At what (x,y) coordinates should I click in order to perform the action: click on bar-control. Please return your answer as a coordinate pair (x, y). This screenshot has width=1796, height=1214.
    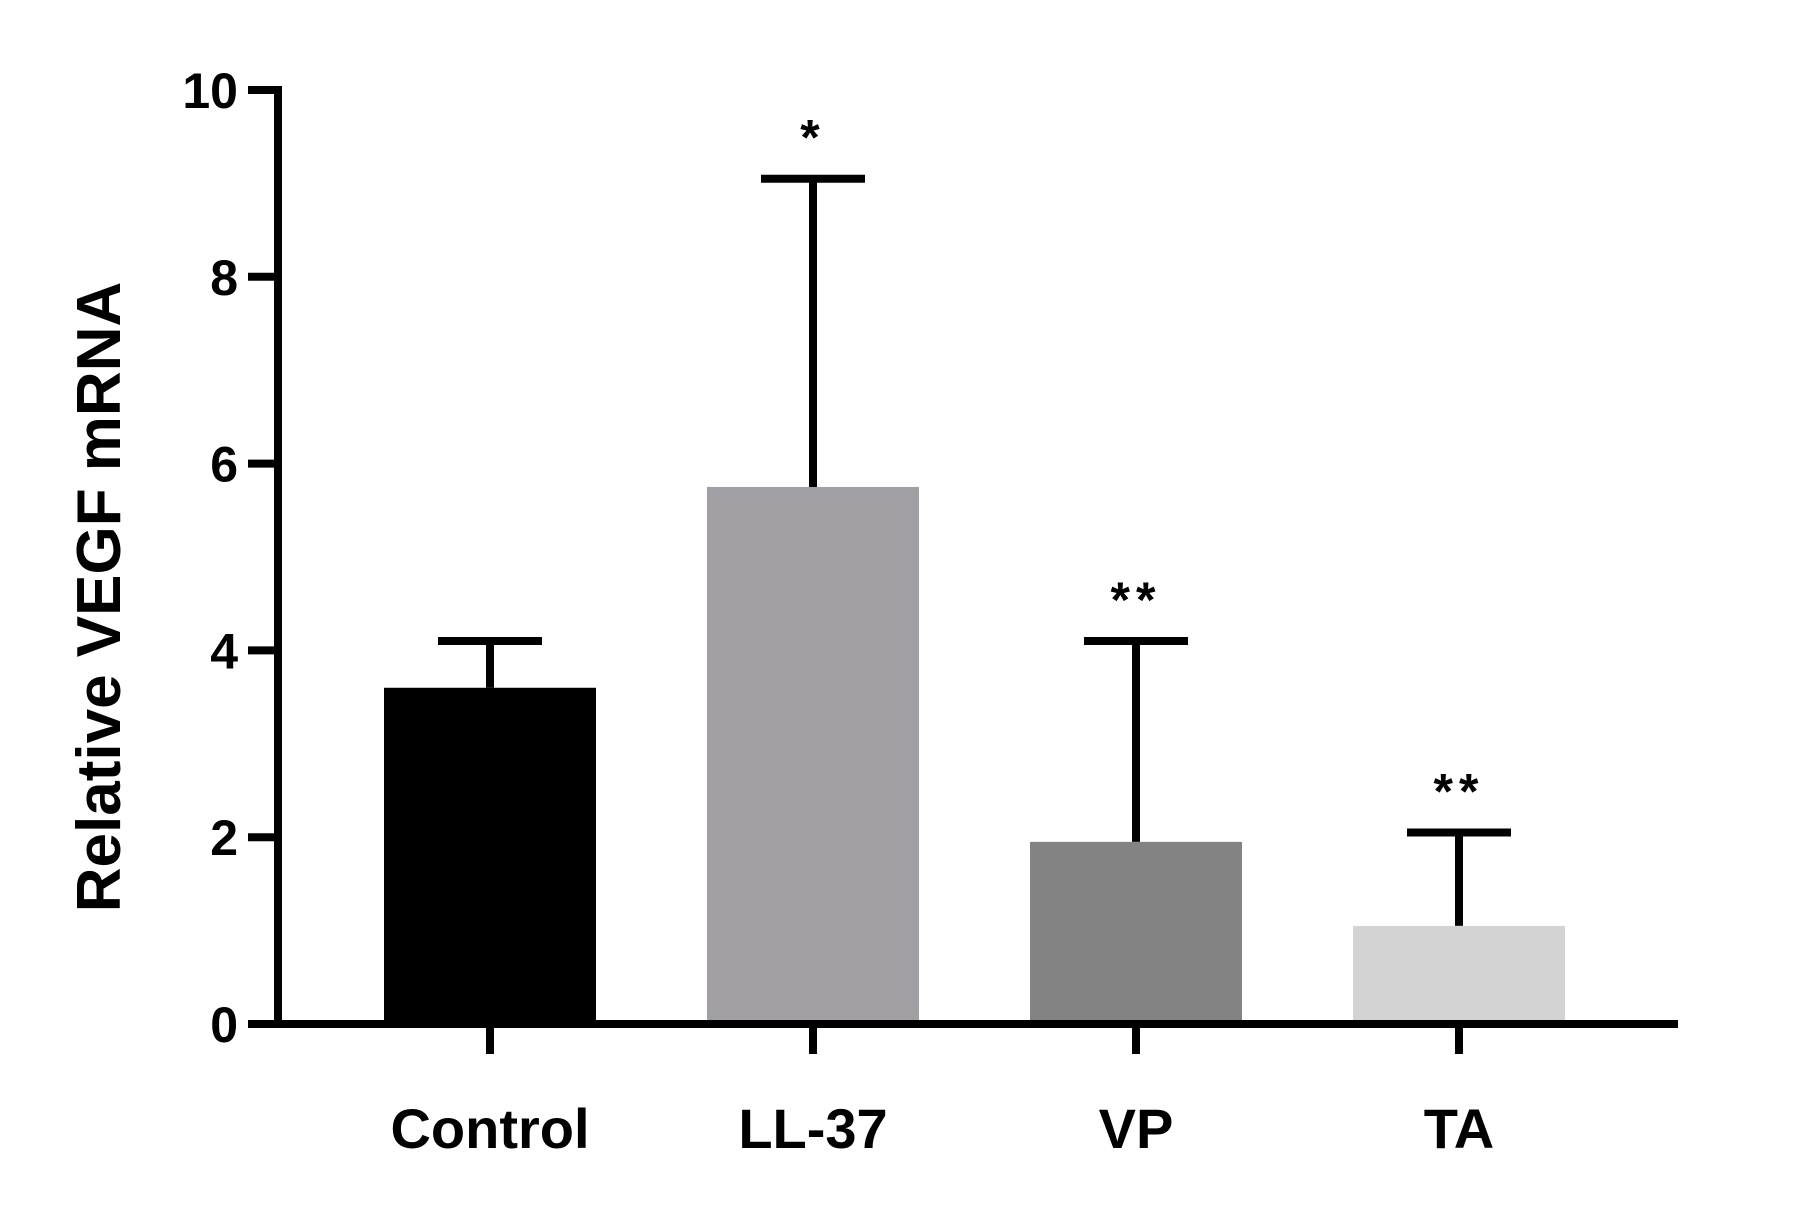
    Looking at the image, I should click on (490, 855).